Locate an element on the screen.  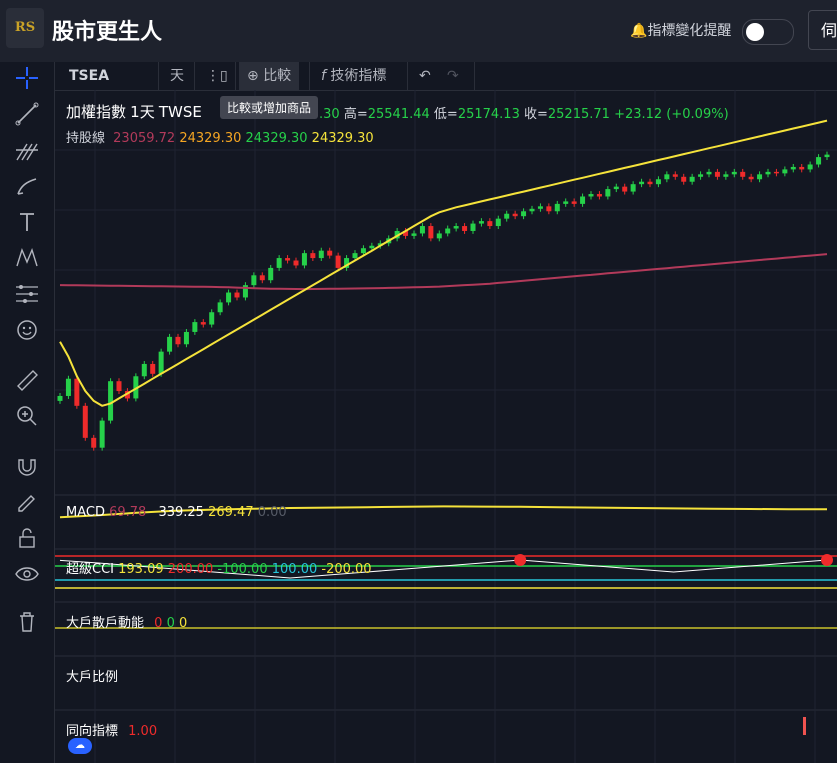
redo-icon: ↷ is located at coordinates (453, 76).